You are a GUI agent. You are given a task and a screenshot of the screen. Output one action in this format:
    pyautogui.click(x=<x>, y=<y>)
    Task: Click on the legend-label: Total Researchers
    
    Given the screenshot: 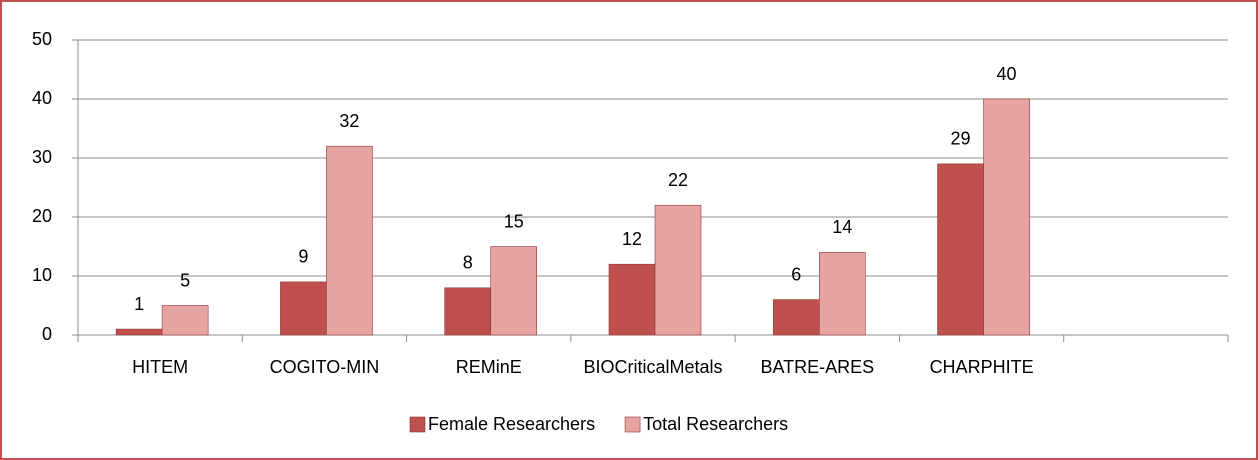 What is the action you would take?
    pyautogui.click(x=715, y=424)
    